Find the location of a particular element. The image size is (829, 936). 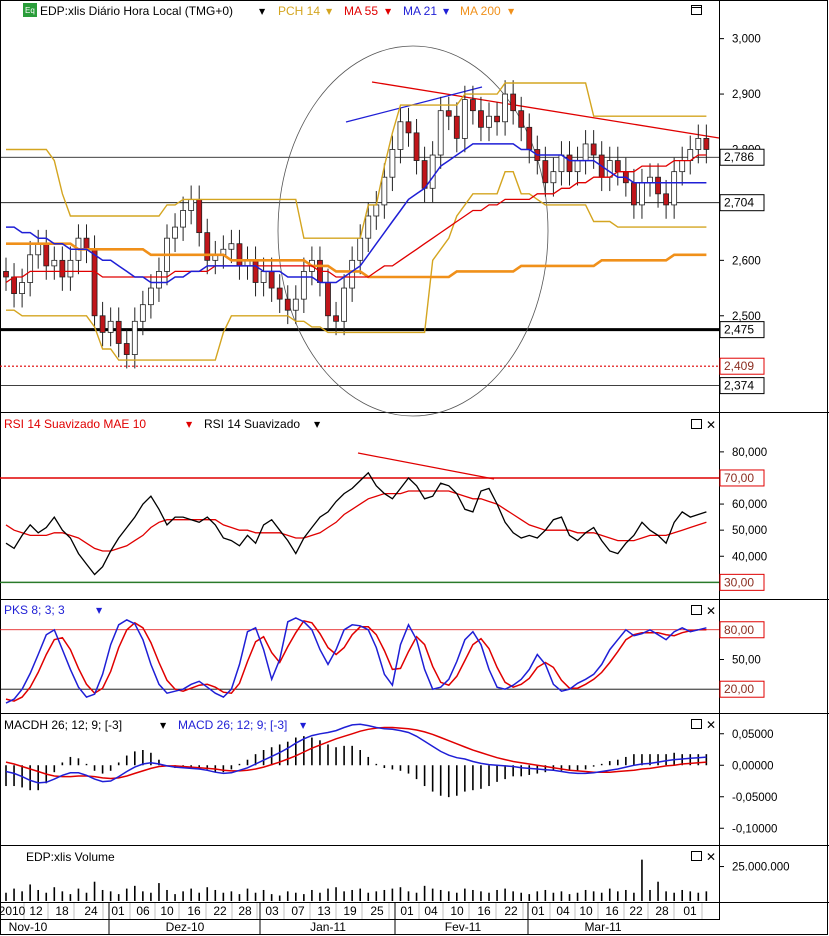

macd-tick-label: -0,05000 is located at coordinates (754, 798).